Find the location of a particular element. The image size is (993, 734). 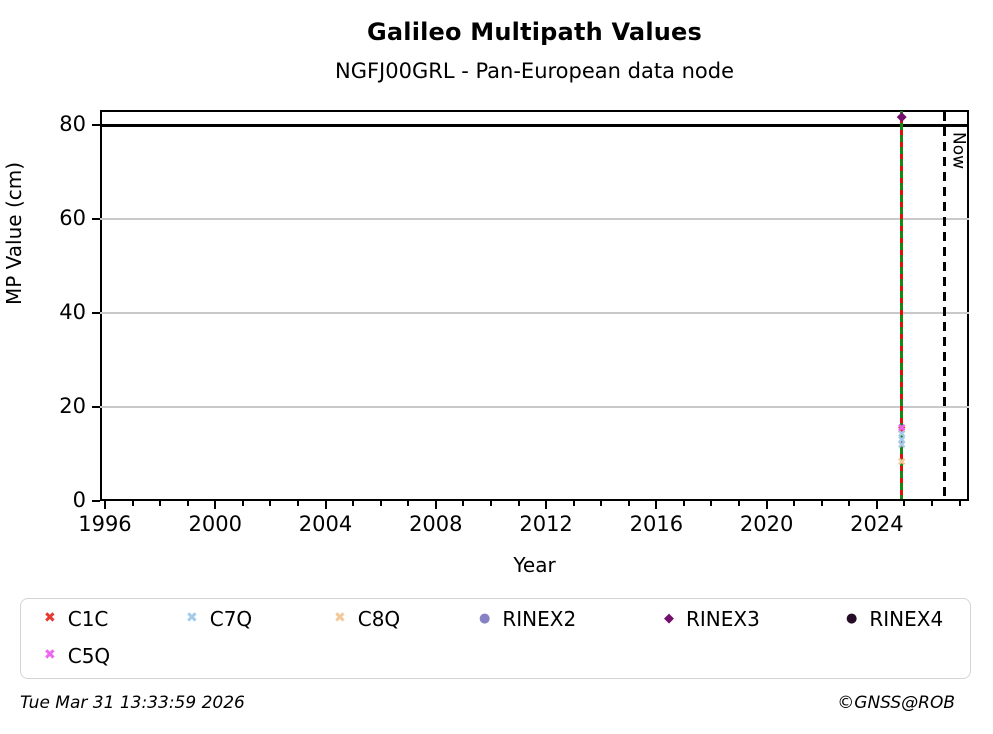

c1c-legend-marker-icon: ✖ is located at coordinates (50, 618).